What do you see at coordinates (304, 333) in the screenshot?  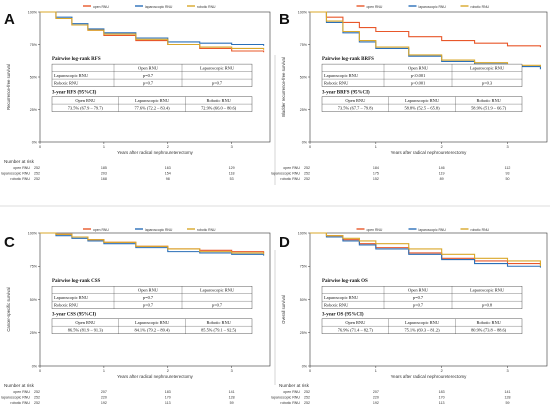 I see `y-tick-label: 25%` at bounding box center [304, 333].